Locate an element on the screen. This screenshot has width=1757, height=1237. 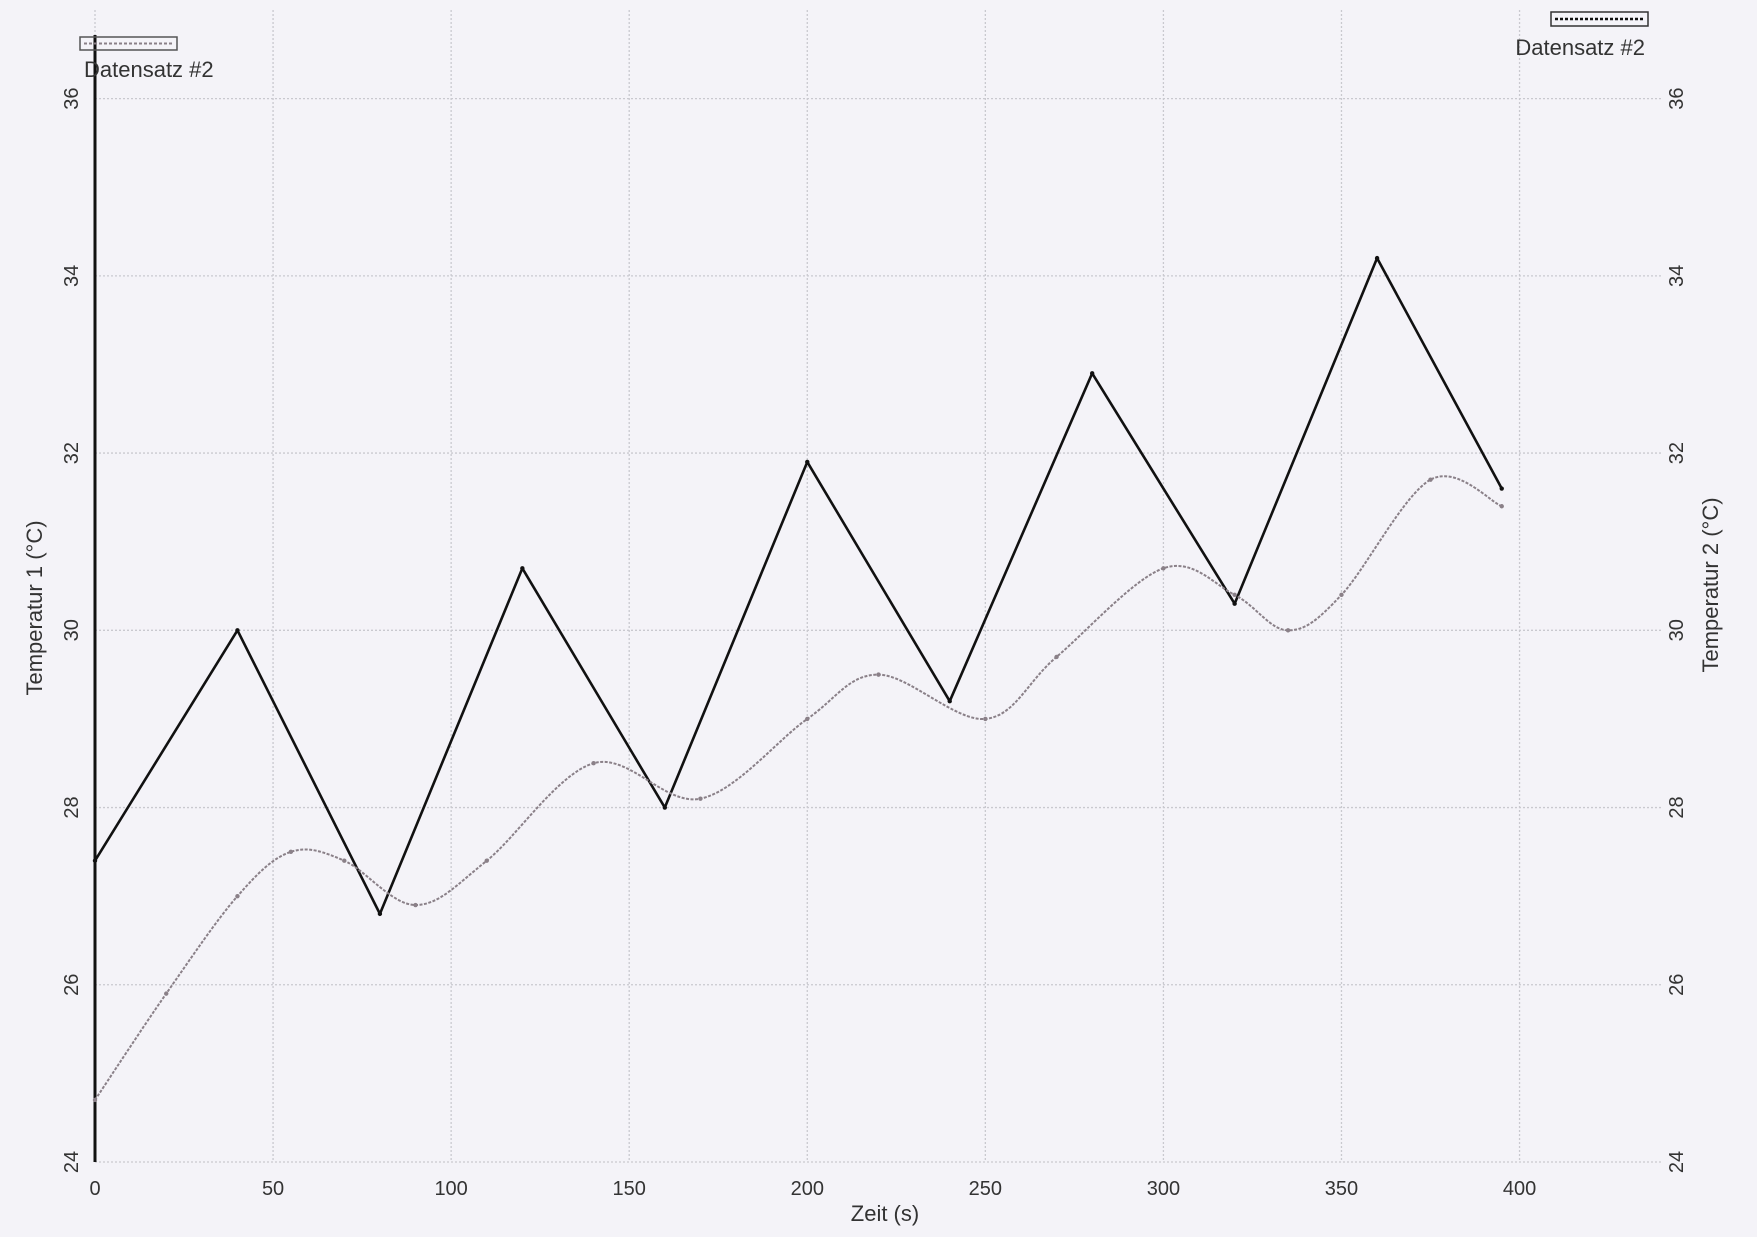
legend-right: Datensatz #2 is located at coordinates (1582, 35).